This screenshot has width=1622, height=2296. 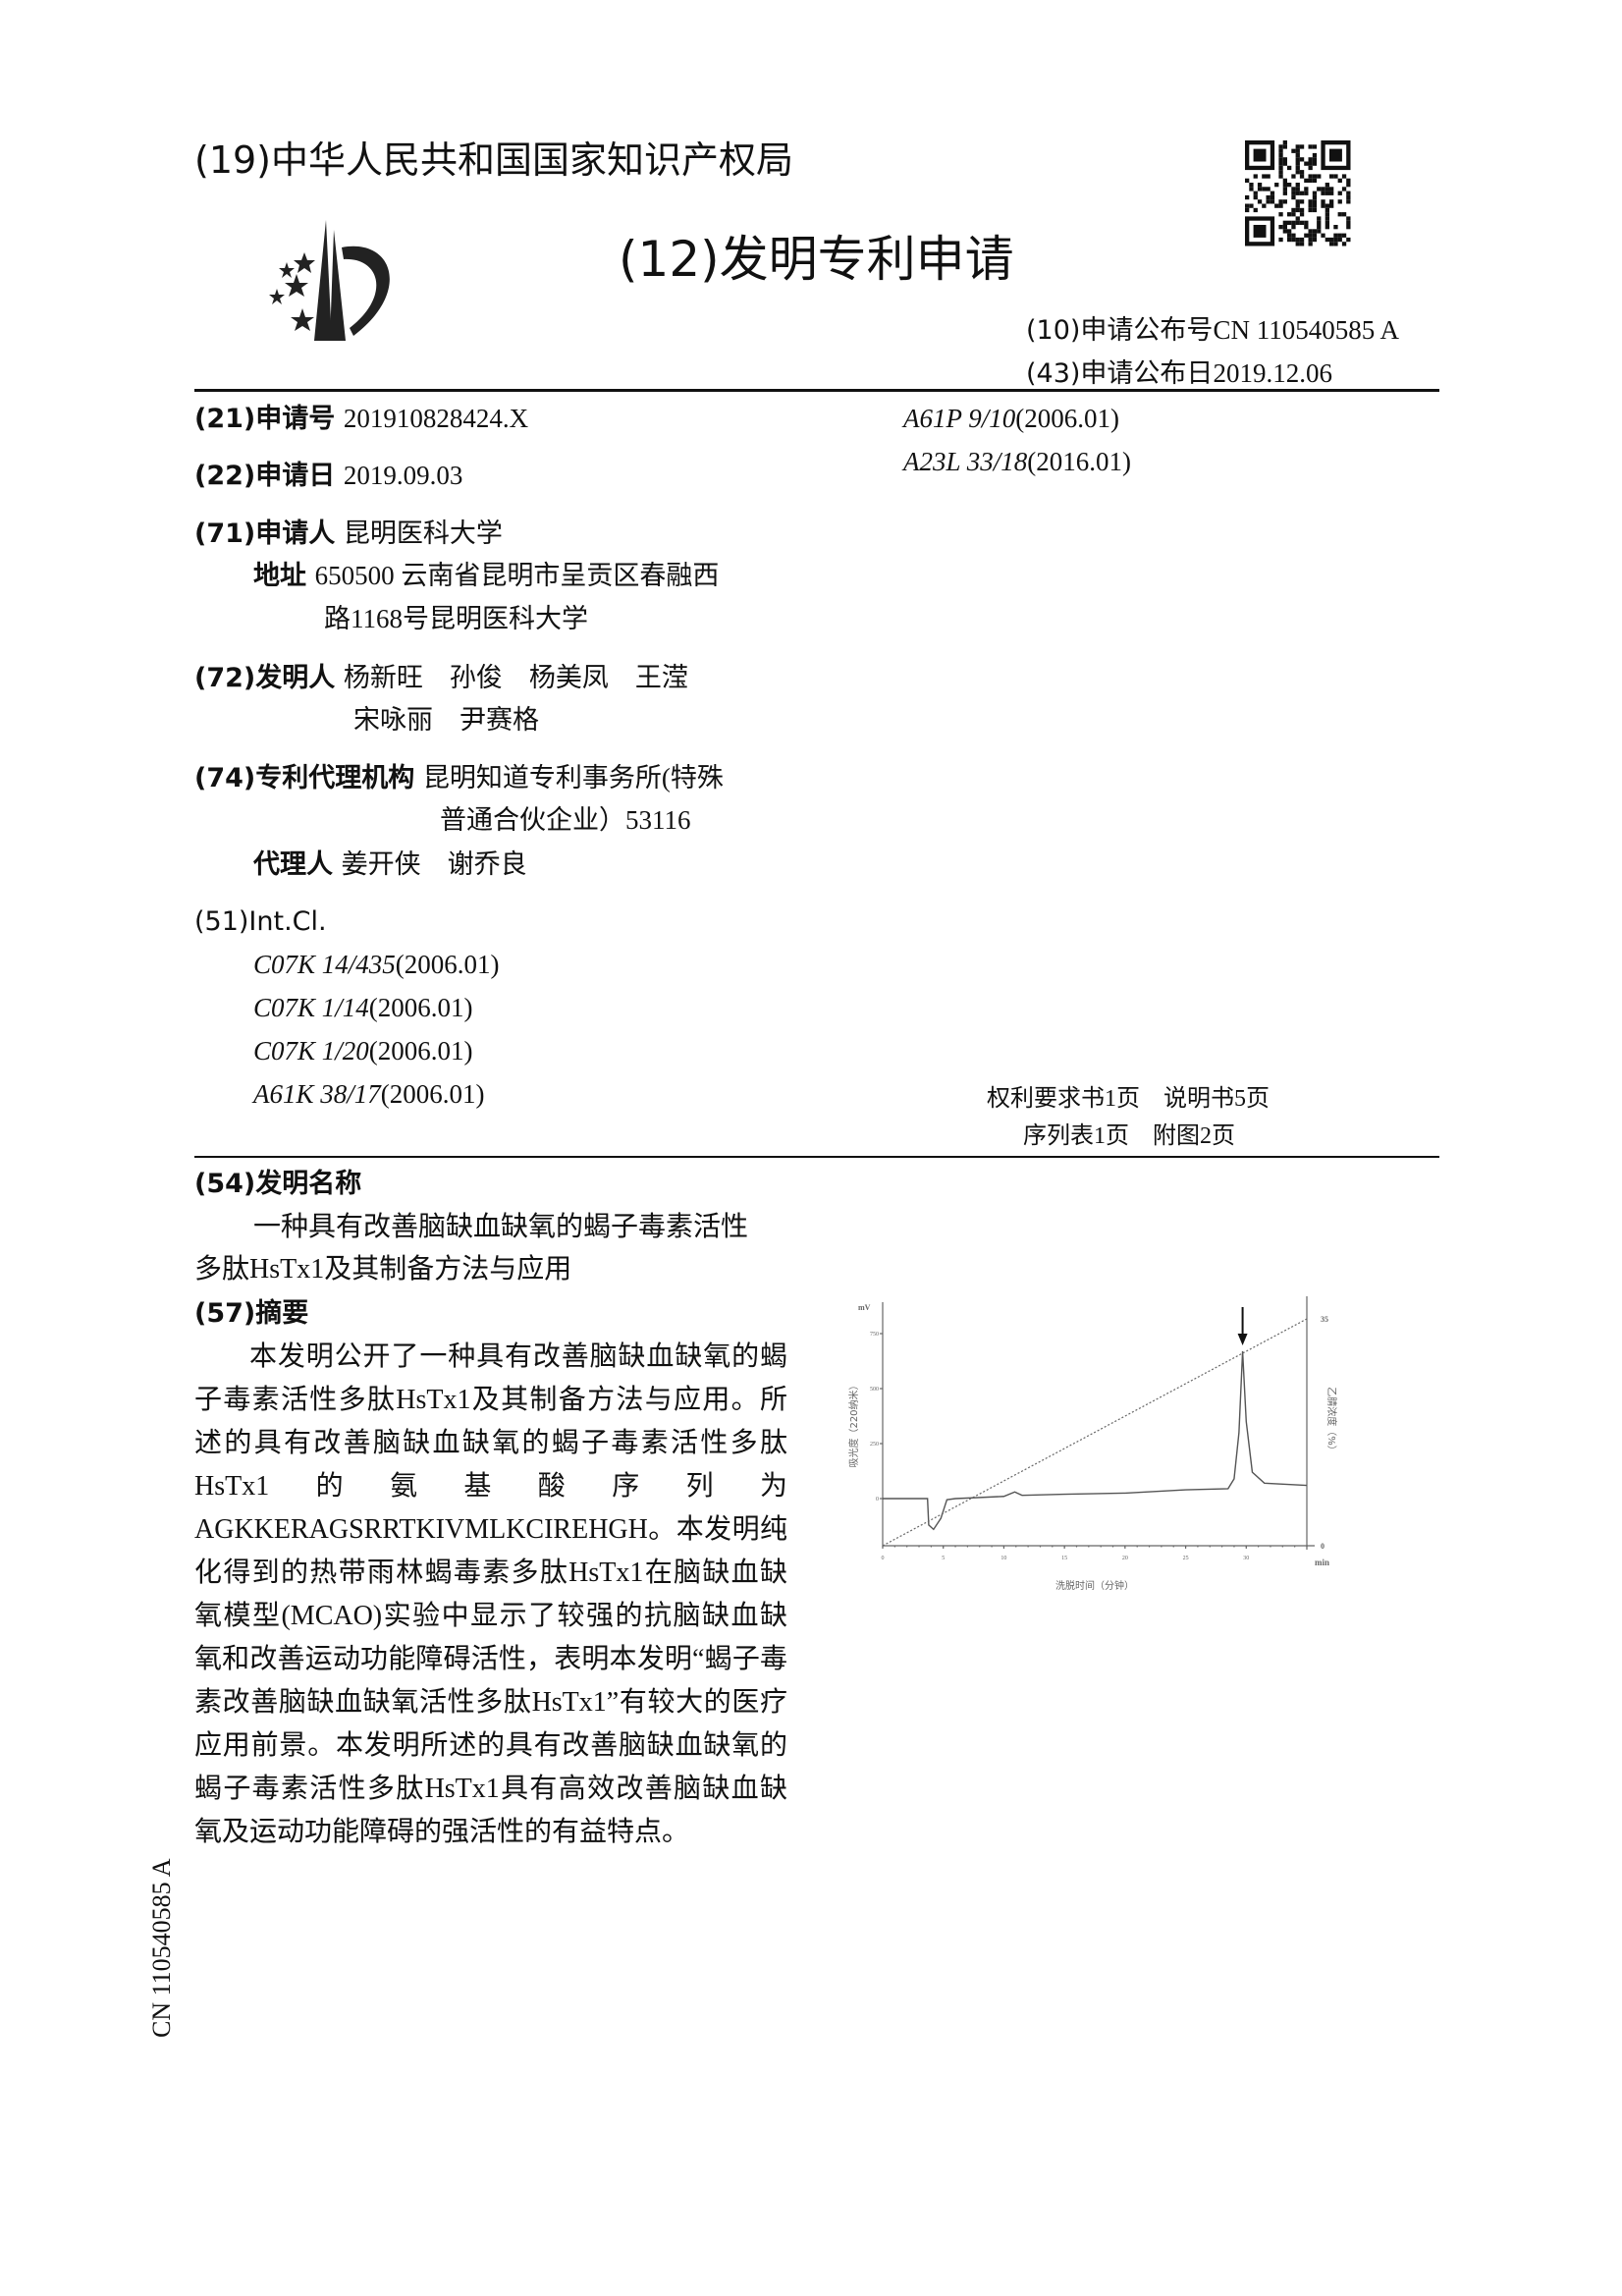 What do you see at coordinates (311, 1051) in the screenshot?
I see `code: C07K 1/20` at bounding box center [311, 1051].